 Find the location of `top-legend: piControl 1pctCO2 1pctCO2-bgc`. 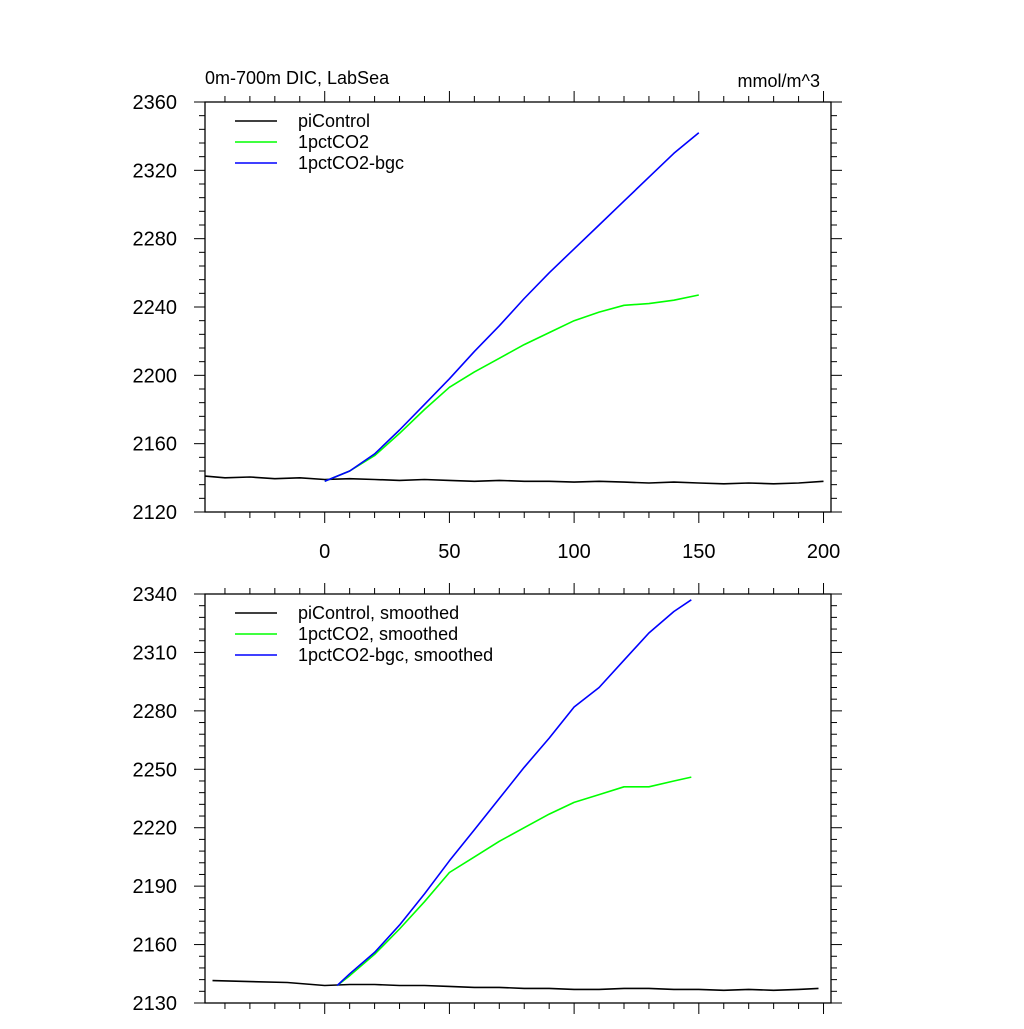

top-legend: piControl 1pctCO2 1pctCO2-bgc is located at coordinates (319, 142).